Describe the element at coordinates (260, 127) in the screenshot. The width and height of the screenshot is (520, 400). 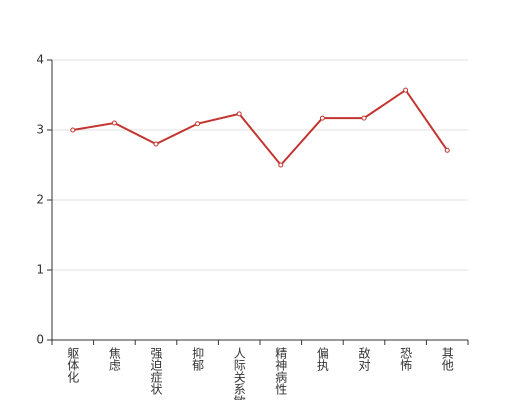
I see `line` at that location.